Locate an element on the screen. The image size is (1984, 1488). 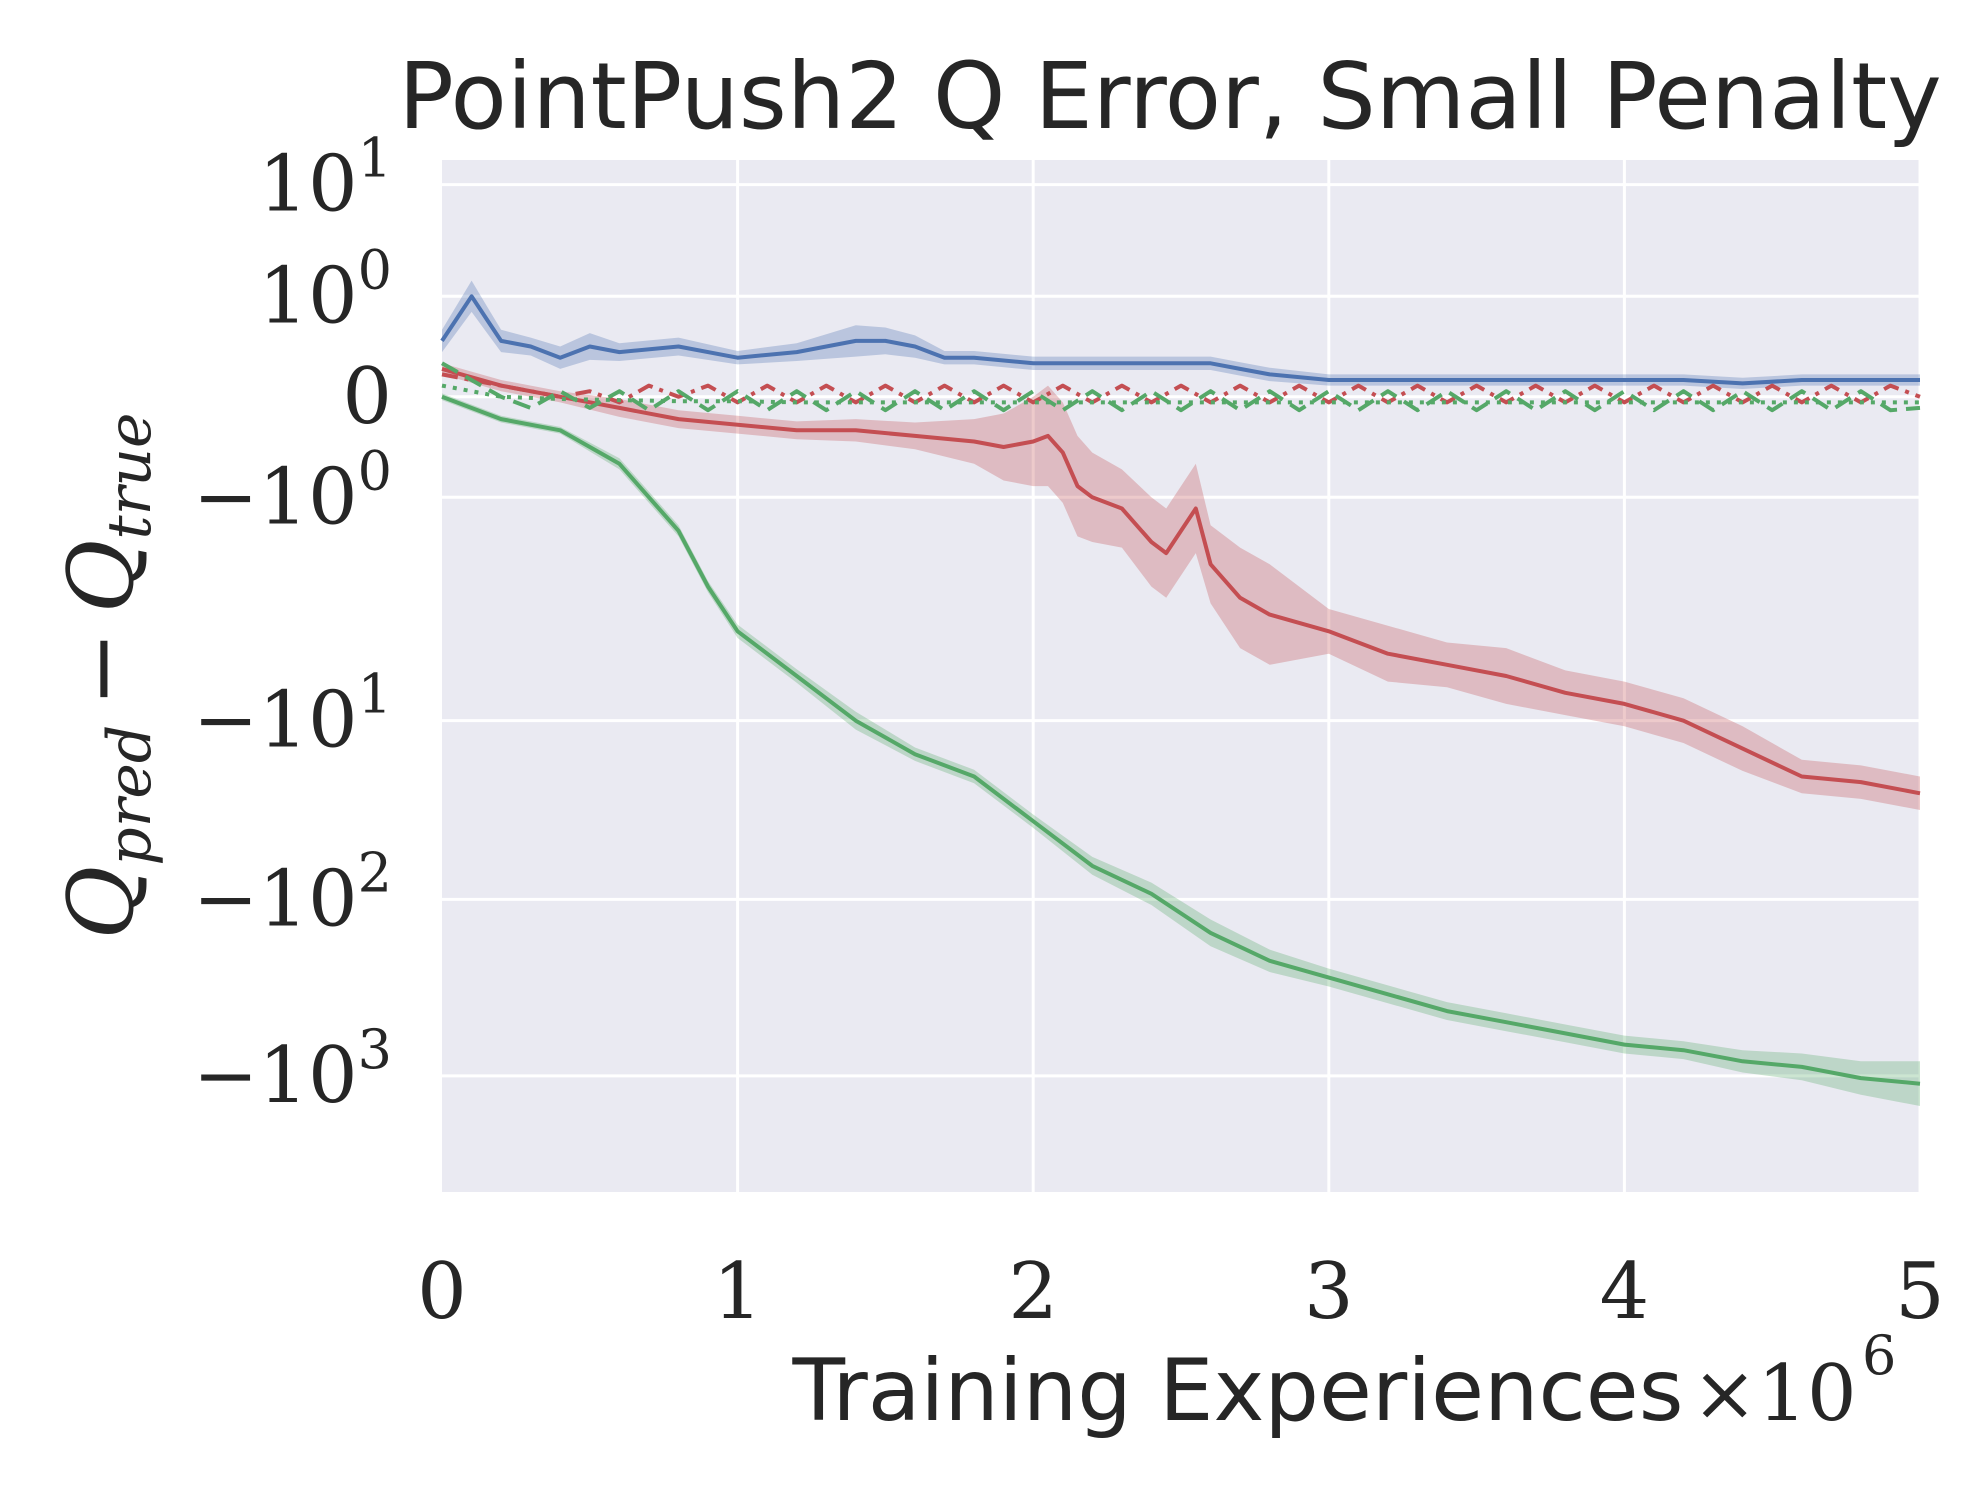
x-axis-label: Training Experiences is located at coordinates (1237, 1391).